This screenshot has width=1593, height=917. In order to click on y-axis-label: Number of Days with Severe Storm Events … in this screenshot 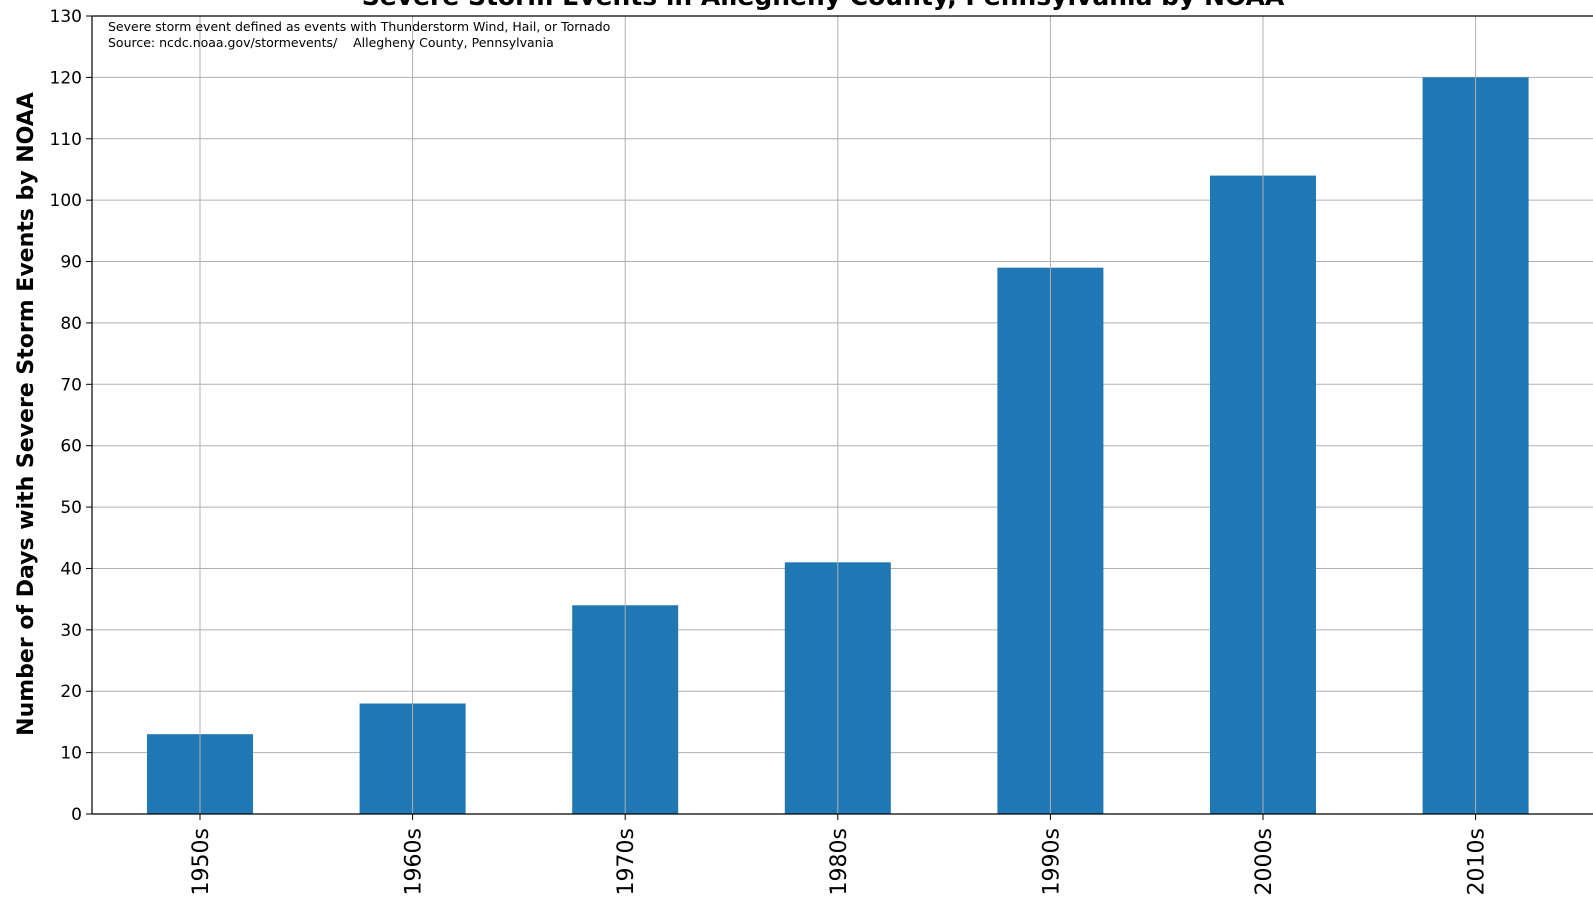, I will do `click(26, 414)`.